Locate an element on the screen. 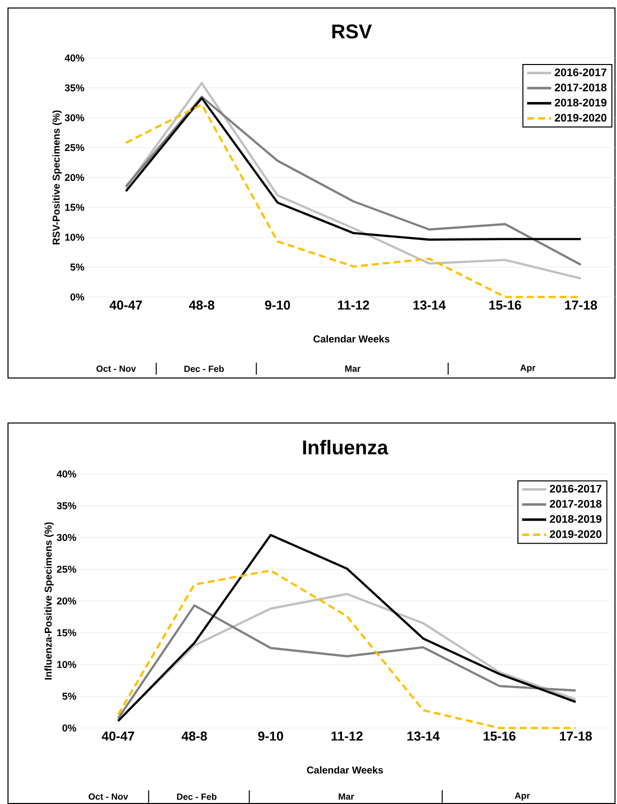  line-series is located at coordinates (347, 649).